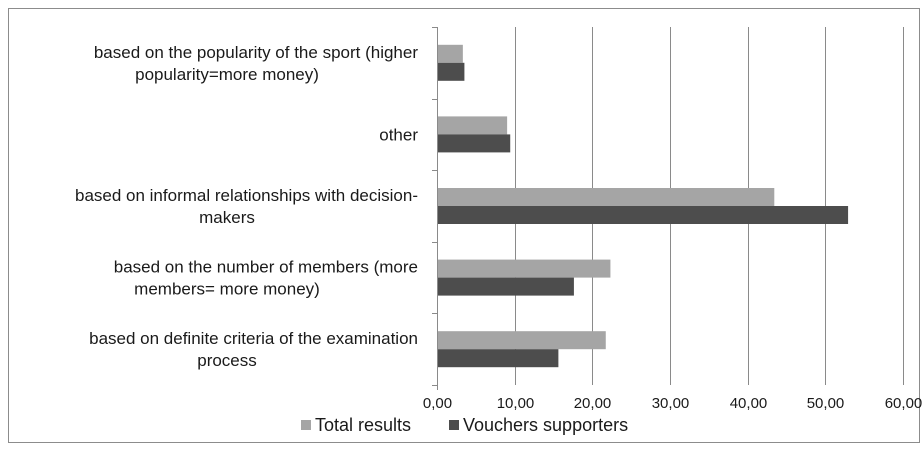  Describe the element at coordinates (435, 208) in the screenshot. I see `axes` at that location.